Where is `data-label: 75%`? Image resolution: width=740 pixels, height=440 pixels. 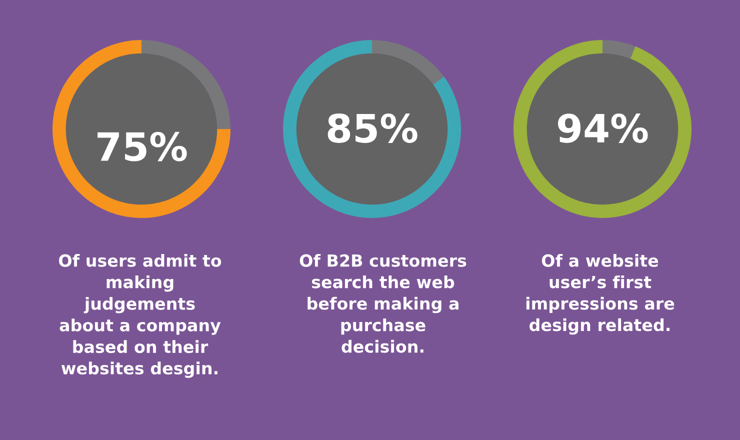 data-label: 75% is located at coordinates (142, 147).